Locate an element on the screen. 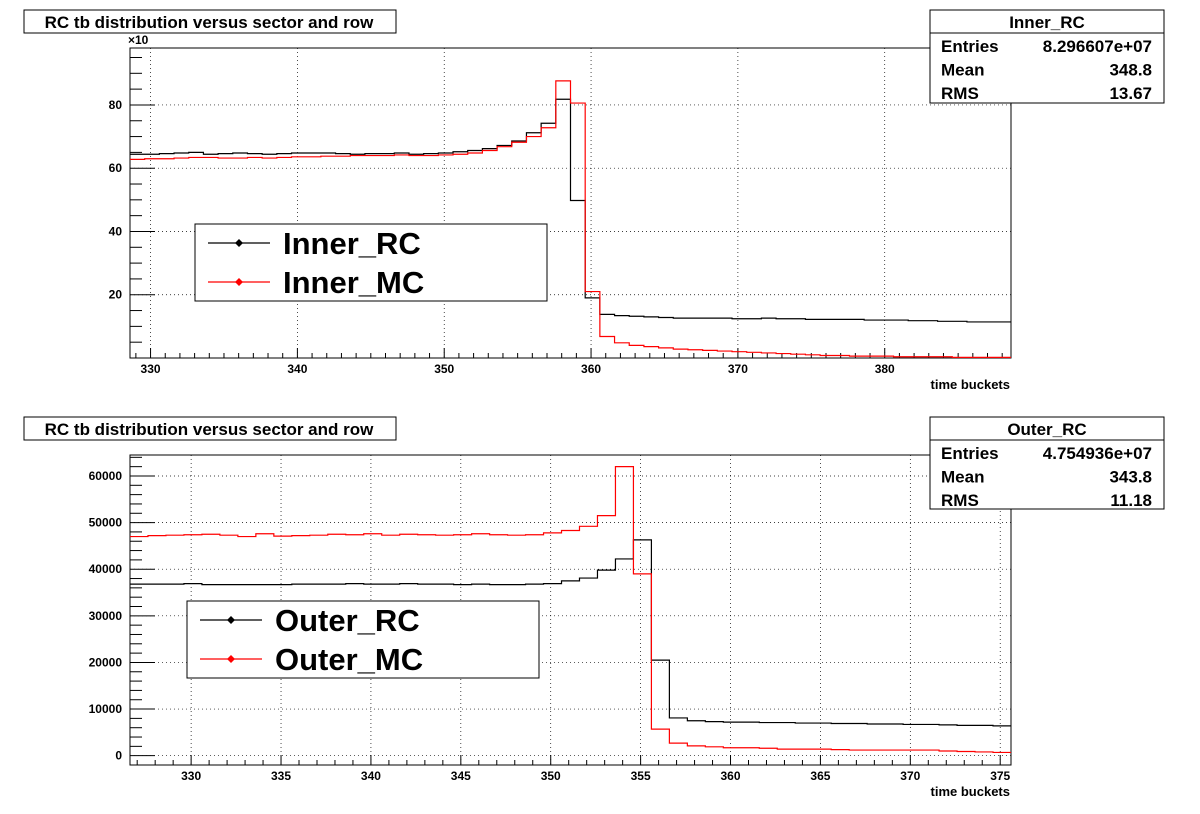  x-tick-label: 365 is located at coordinates (820, 776).